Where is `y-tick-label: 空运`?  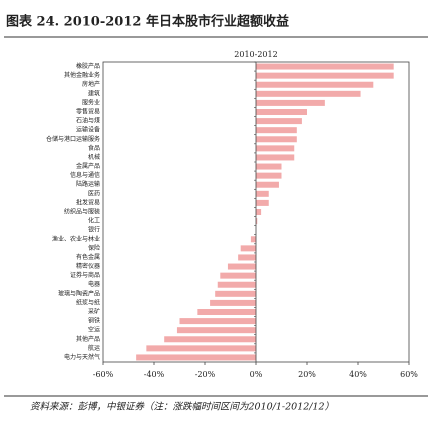
y-tick-label: 空运 is located at coordinates (94, 330).